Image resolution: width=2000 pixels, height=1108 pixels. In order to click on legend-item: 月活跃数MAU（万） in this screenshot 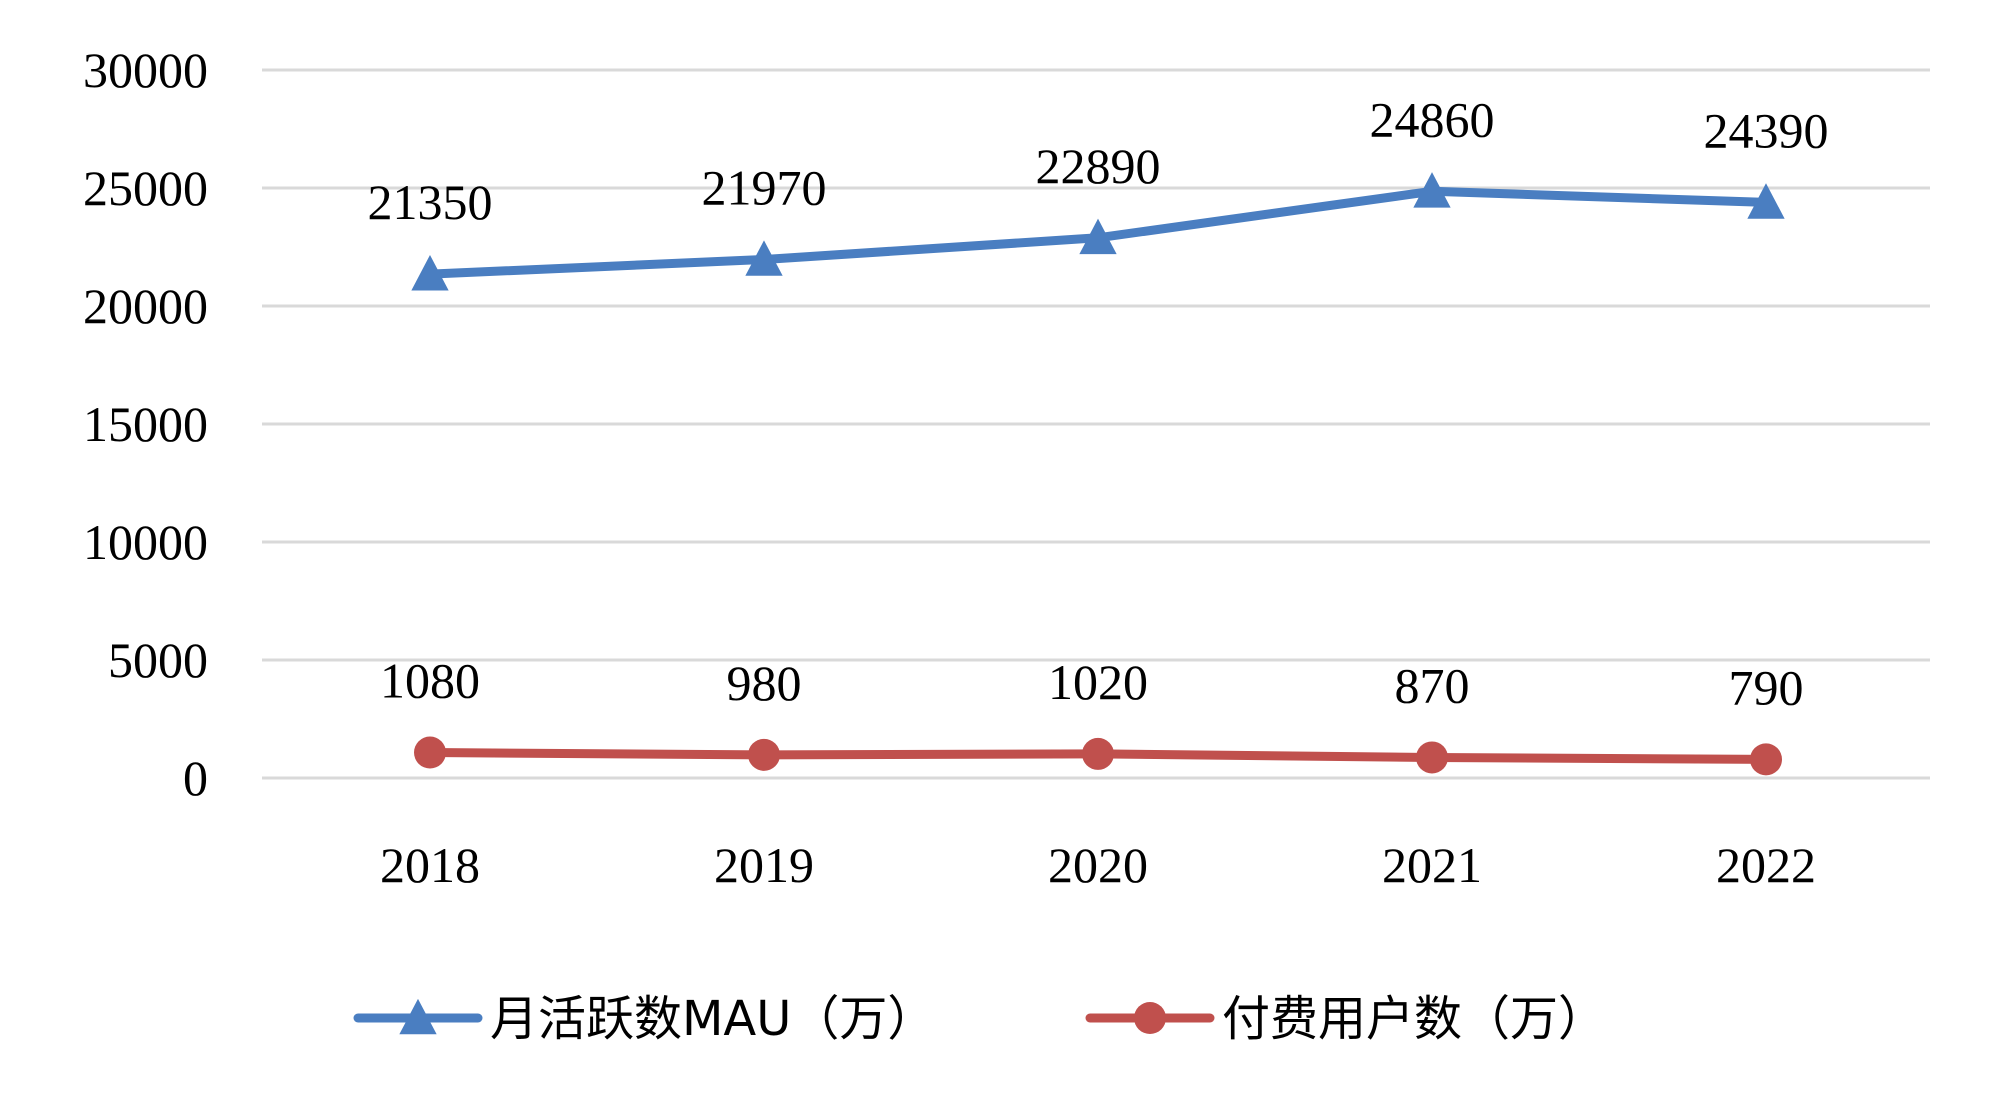, I will do `click(644, 1019)`.